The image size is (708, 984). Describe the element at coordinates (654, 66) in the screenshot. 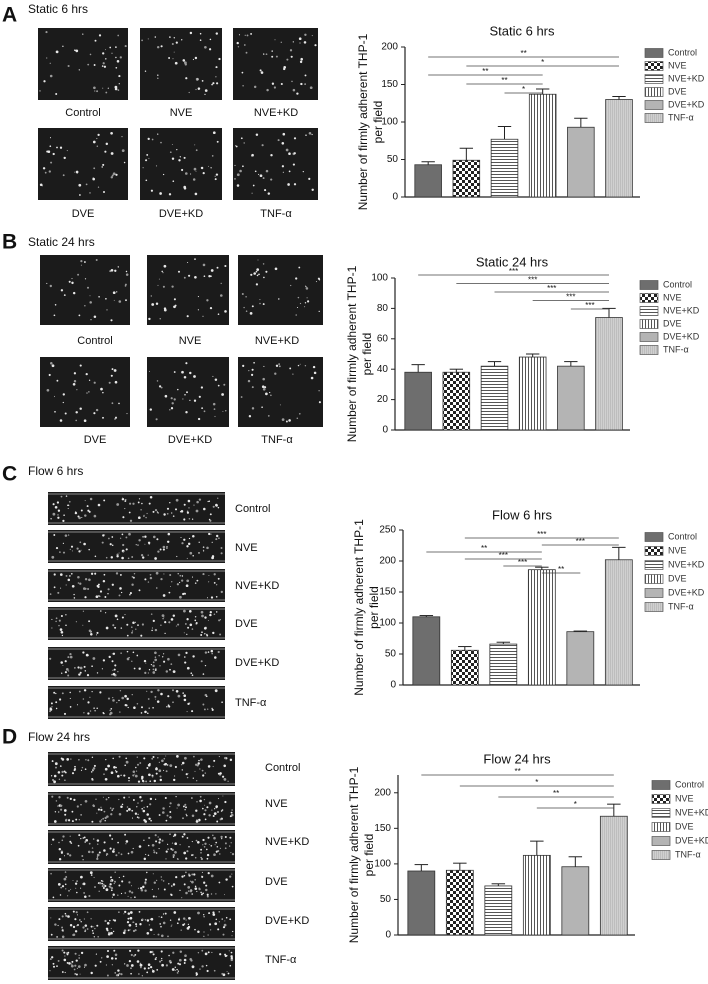

I see `legend-swatch` at that location.